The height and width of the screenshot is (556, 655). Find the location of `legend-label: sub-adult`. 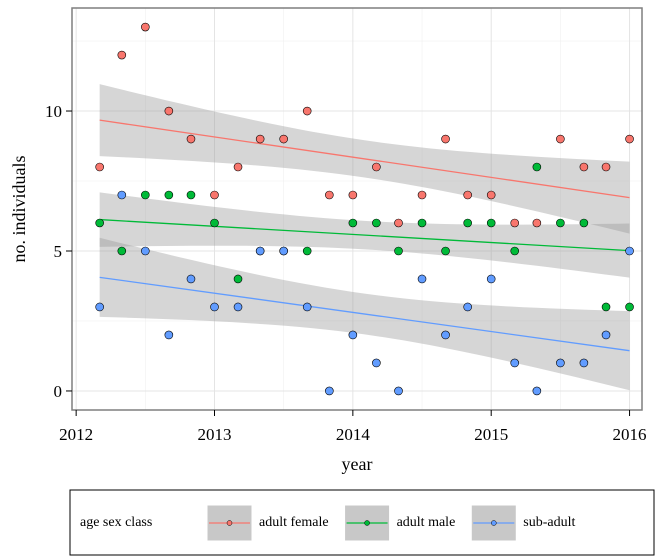

legend-label: sub-adult is located at coordinates (549, 522).